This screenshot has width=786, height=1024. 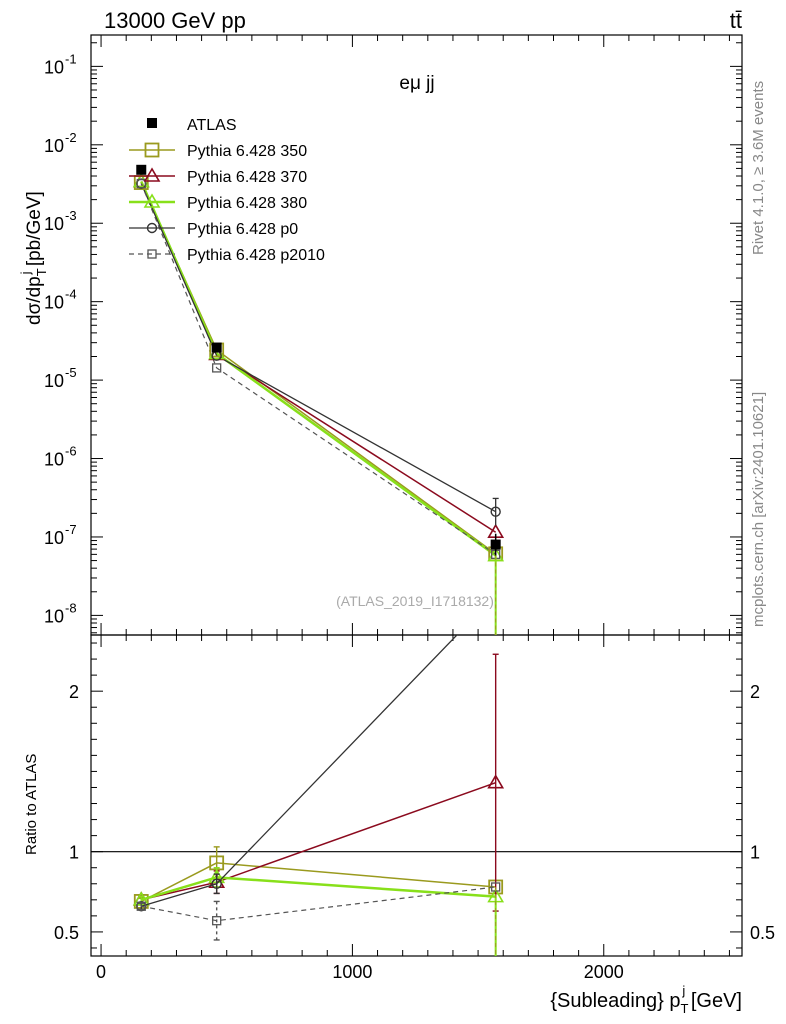 I want to click on rivet-version-label: Rivet 4.1.0, ≥ 3.6M events, so click(x=758, y=168).